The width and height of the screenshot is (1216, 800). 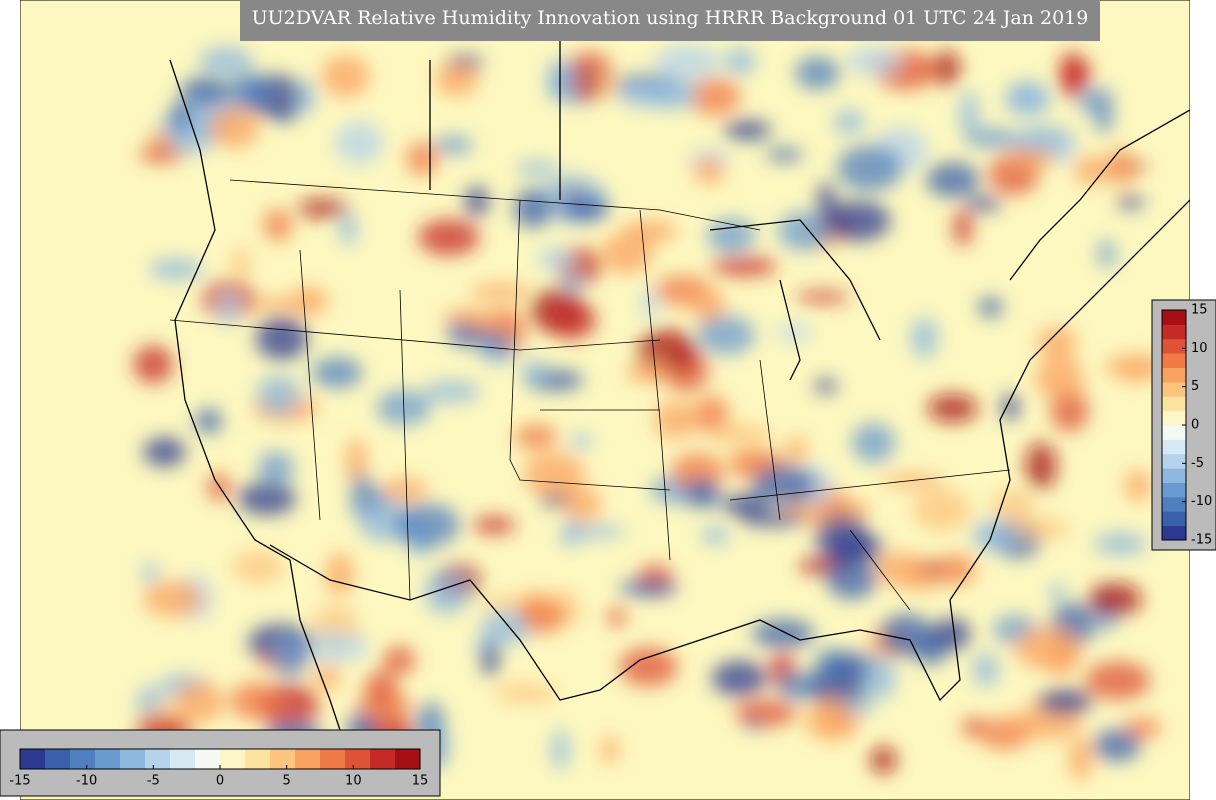 I want to click on colorbar-vertical: -15 -10 -5 0 5 10 15, so click(x=1186, y=425).